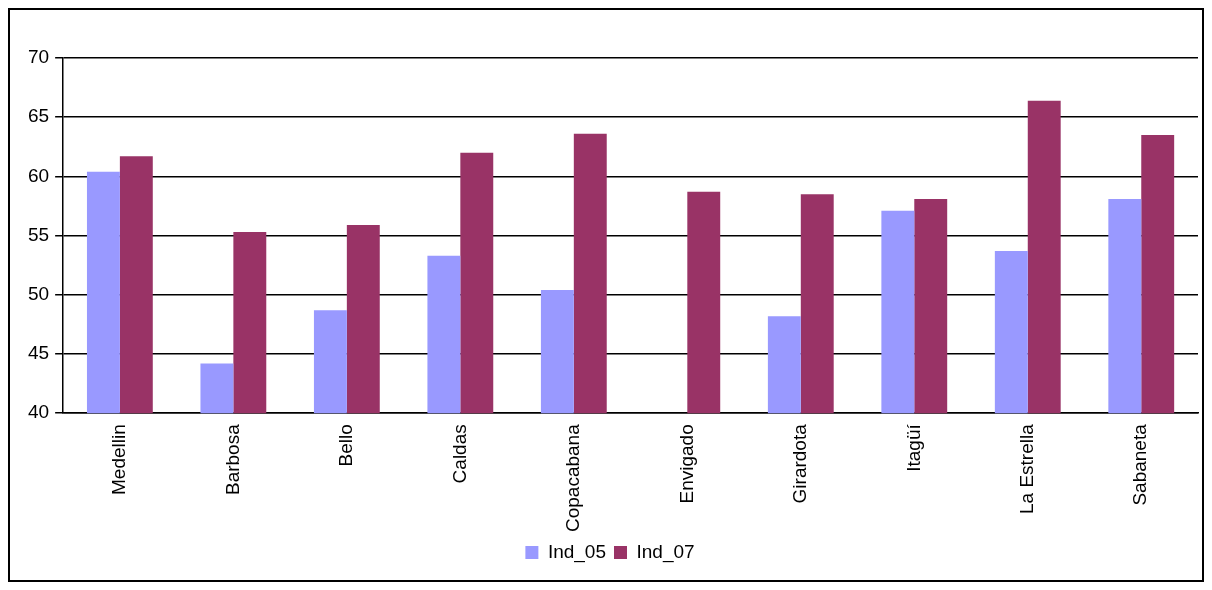 The image size is (1212, 590). Describe the element at coordinates (38, 294) in the screenshot. I see `y-tick-label: 50` at that location.